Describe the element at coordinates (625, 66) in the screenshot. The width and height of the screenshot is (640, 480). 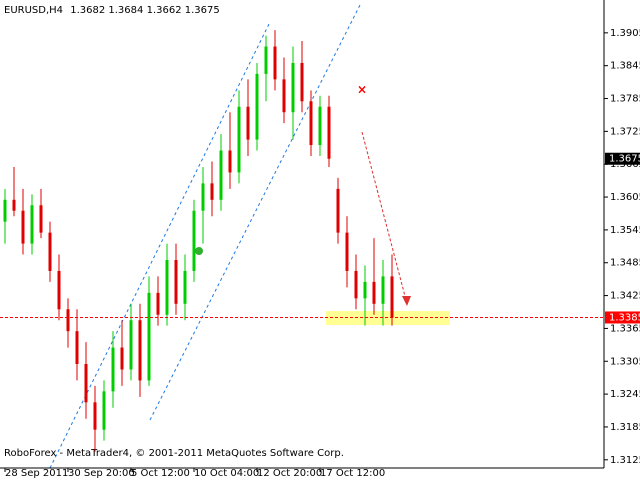
I see `y-tick-label: 1.3845` at that location.